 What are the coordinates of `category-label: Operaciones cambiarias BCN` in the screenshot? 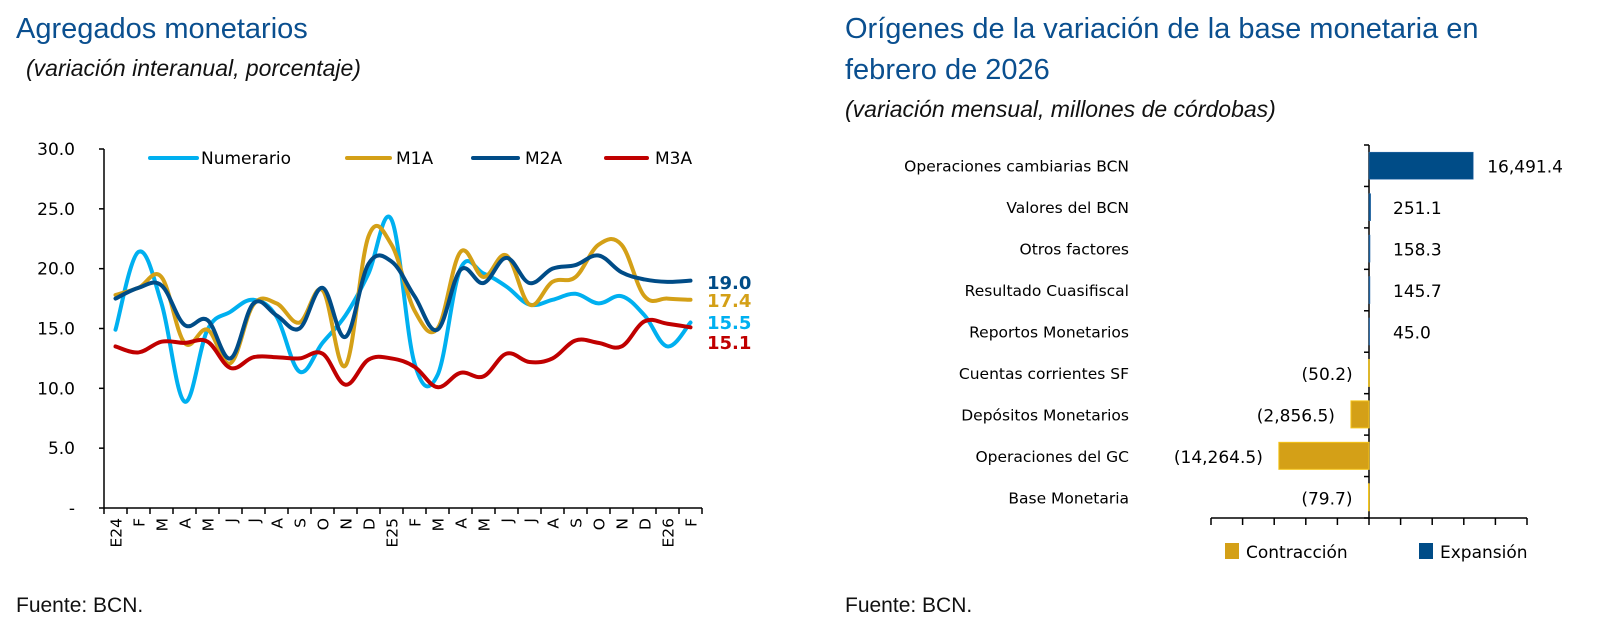 It's located at (1016, 167).